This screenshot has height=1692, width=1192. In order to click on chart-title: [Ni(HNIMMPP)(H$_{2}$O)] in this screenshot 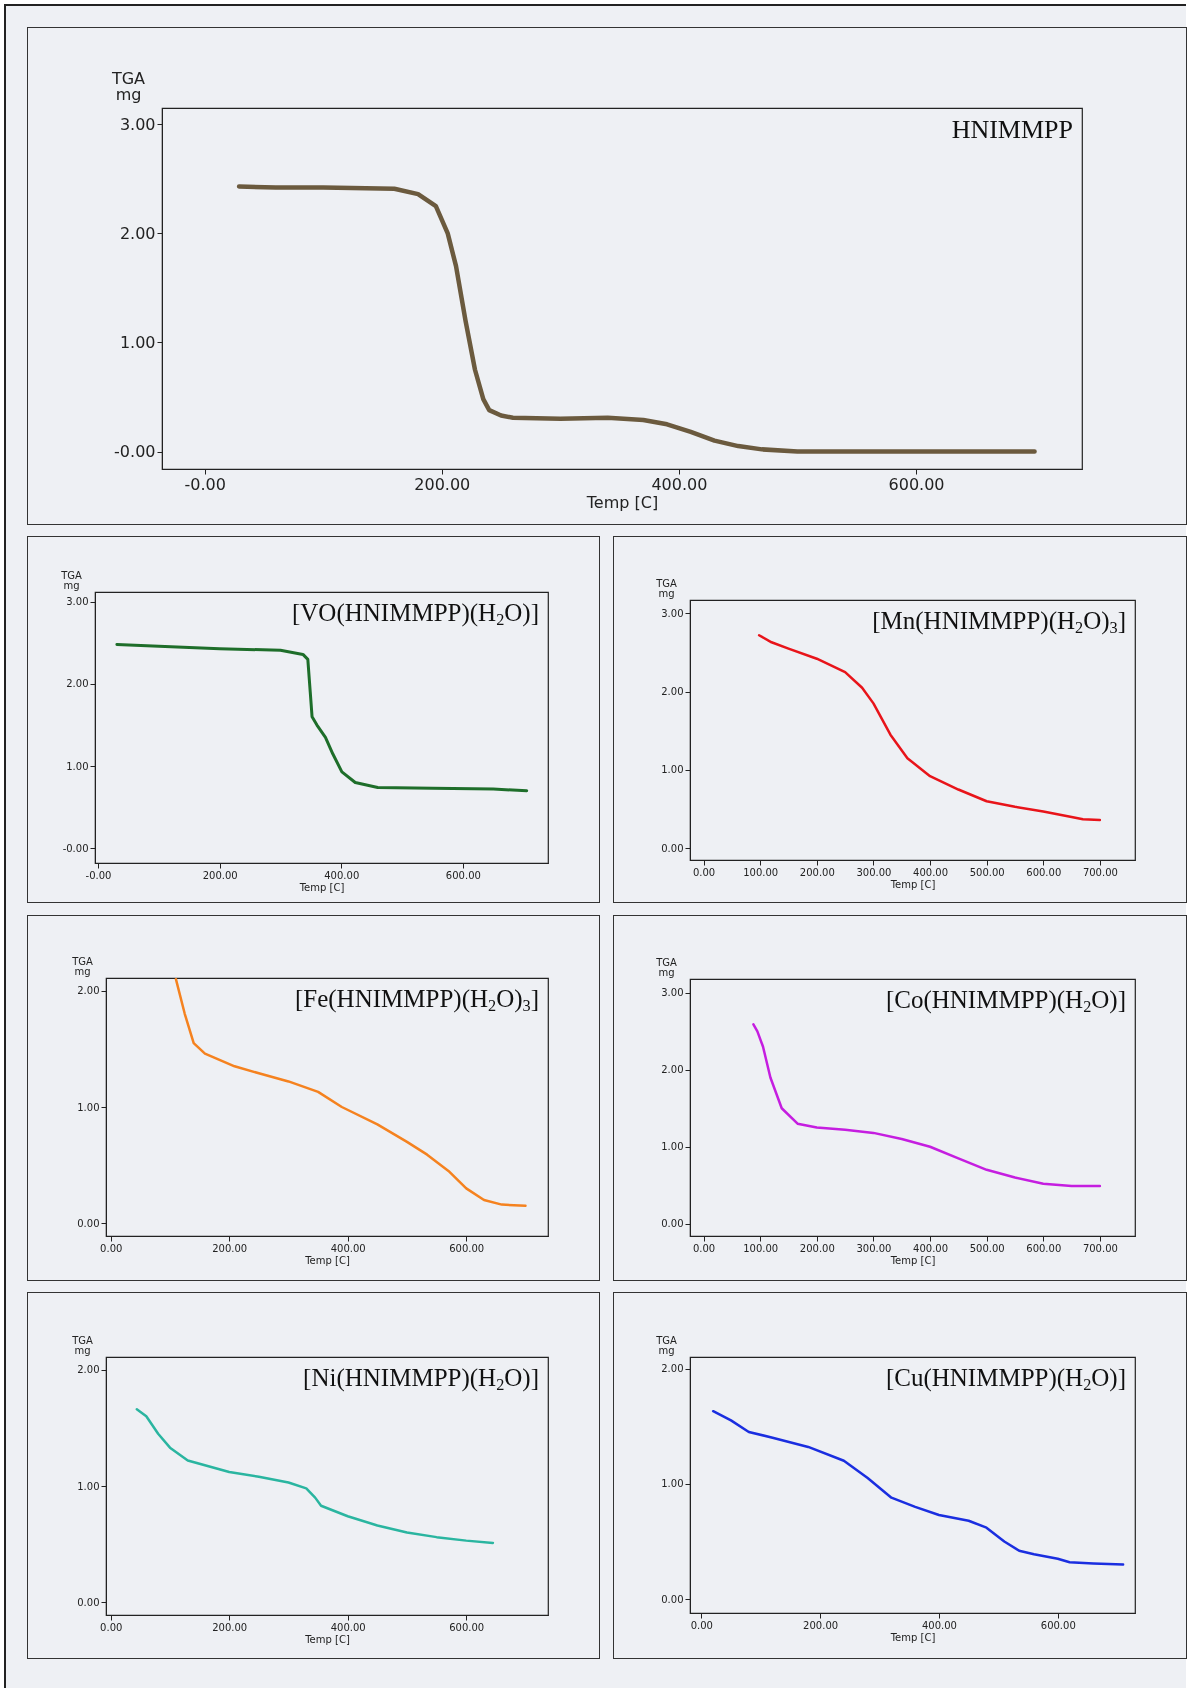, I will do `click(421, 1380)`.